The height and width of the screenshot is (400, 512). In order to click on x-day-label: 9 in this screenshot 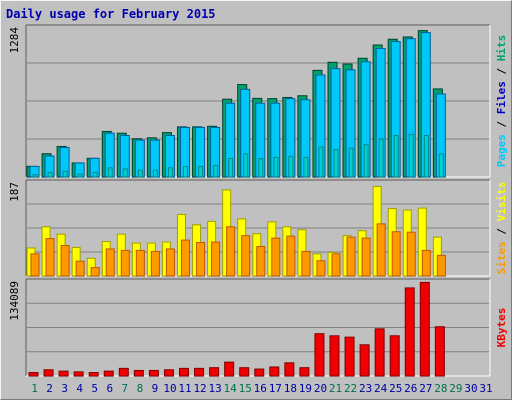, I will do `click(155, 388)`.